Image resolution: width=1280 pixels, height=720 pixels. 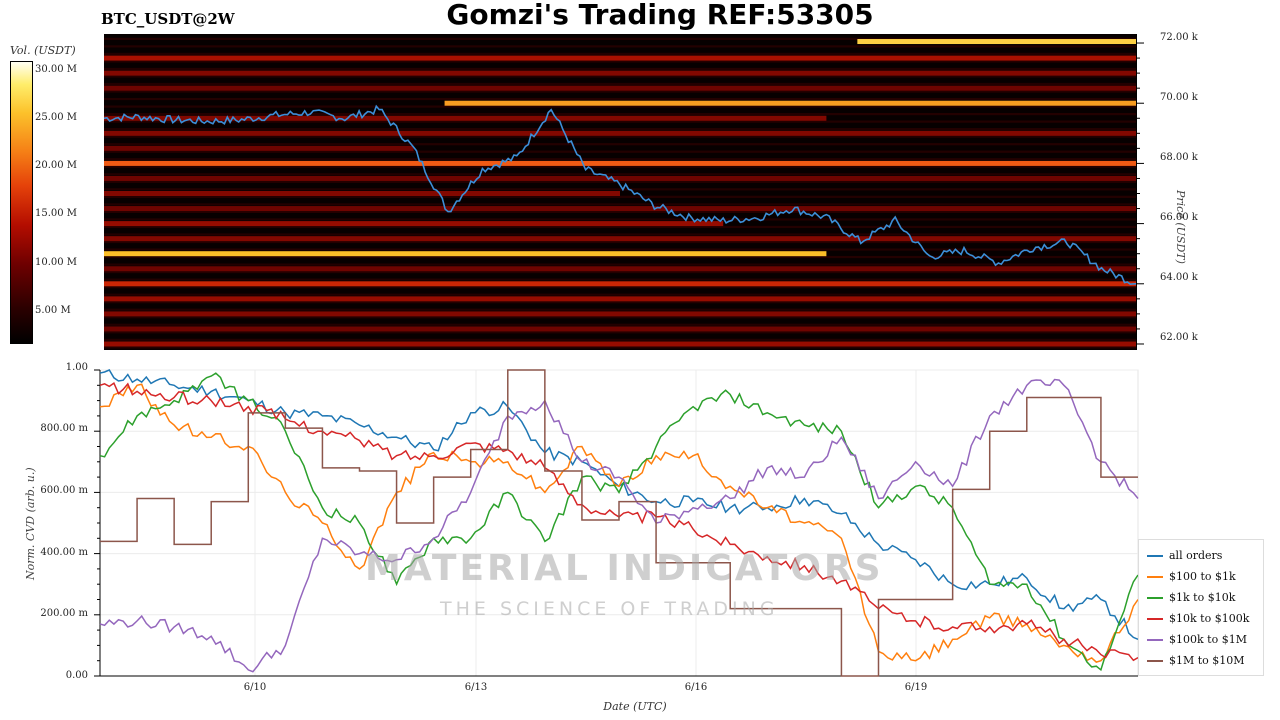 I want to click on price-axis, so click(x=1140, y=192).